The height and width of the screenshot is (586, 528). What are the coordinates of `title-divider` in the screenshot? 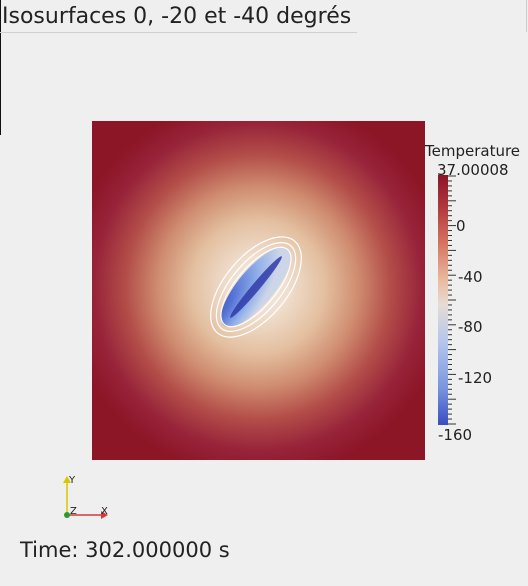 It's located at (178, 32).